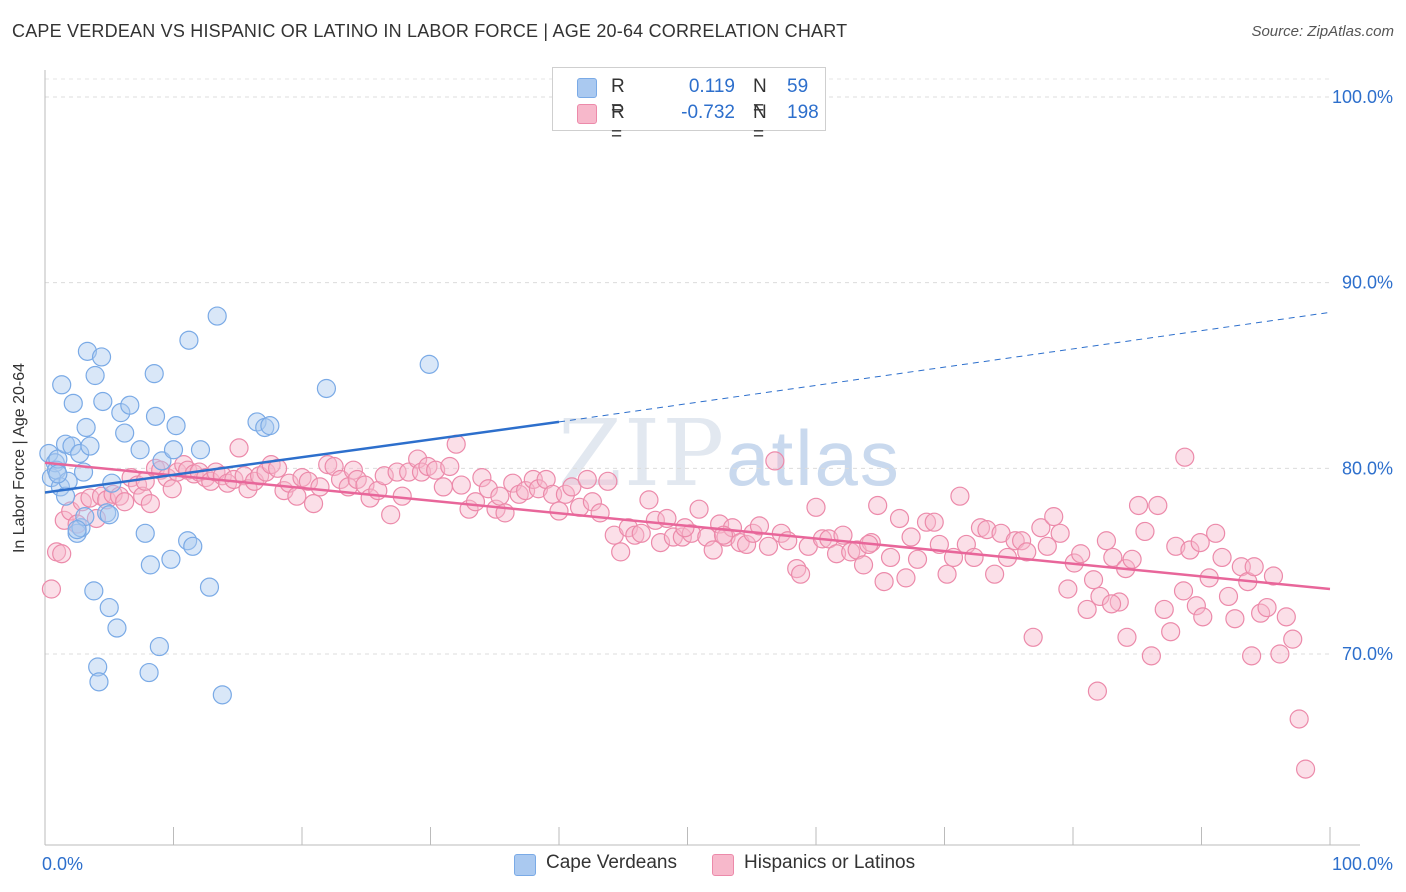  Describe the element at coordinates (708, 112) in the screenshot. I see `legend-r-value: -0.732` at that location.